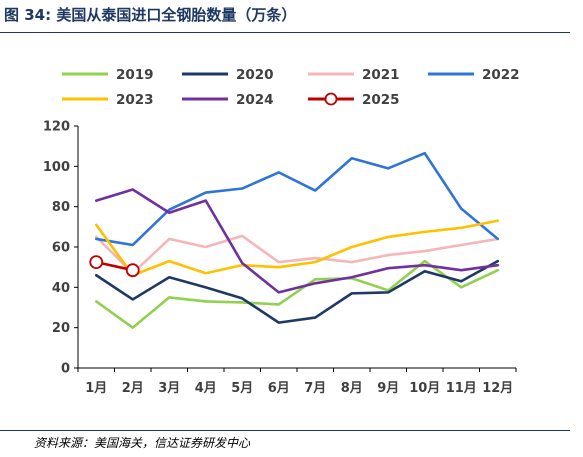 This screenshot has height=457, width=583. Describe the element at coordinates (424, 388) in the screenshot. I see `x-tick-label: 10月` at that location.